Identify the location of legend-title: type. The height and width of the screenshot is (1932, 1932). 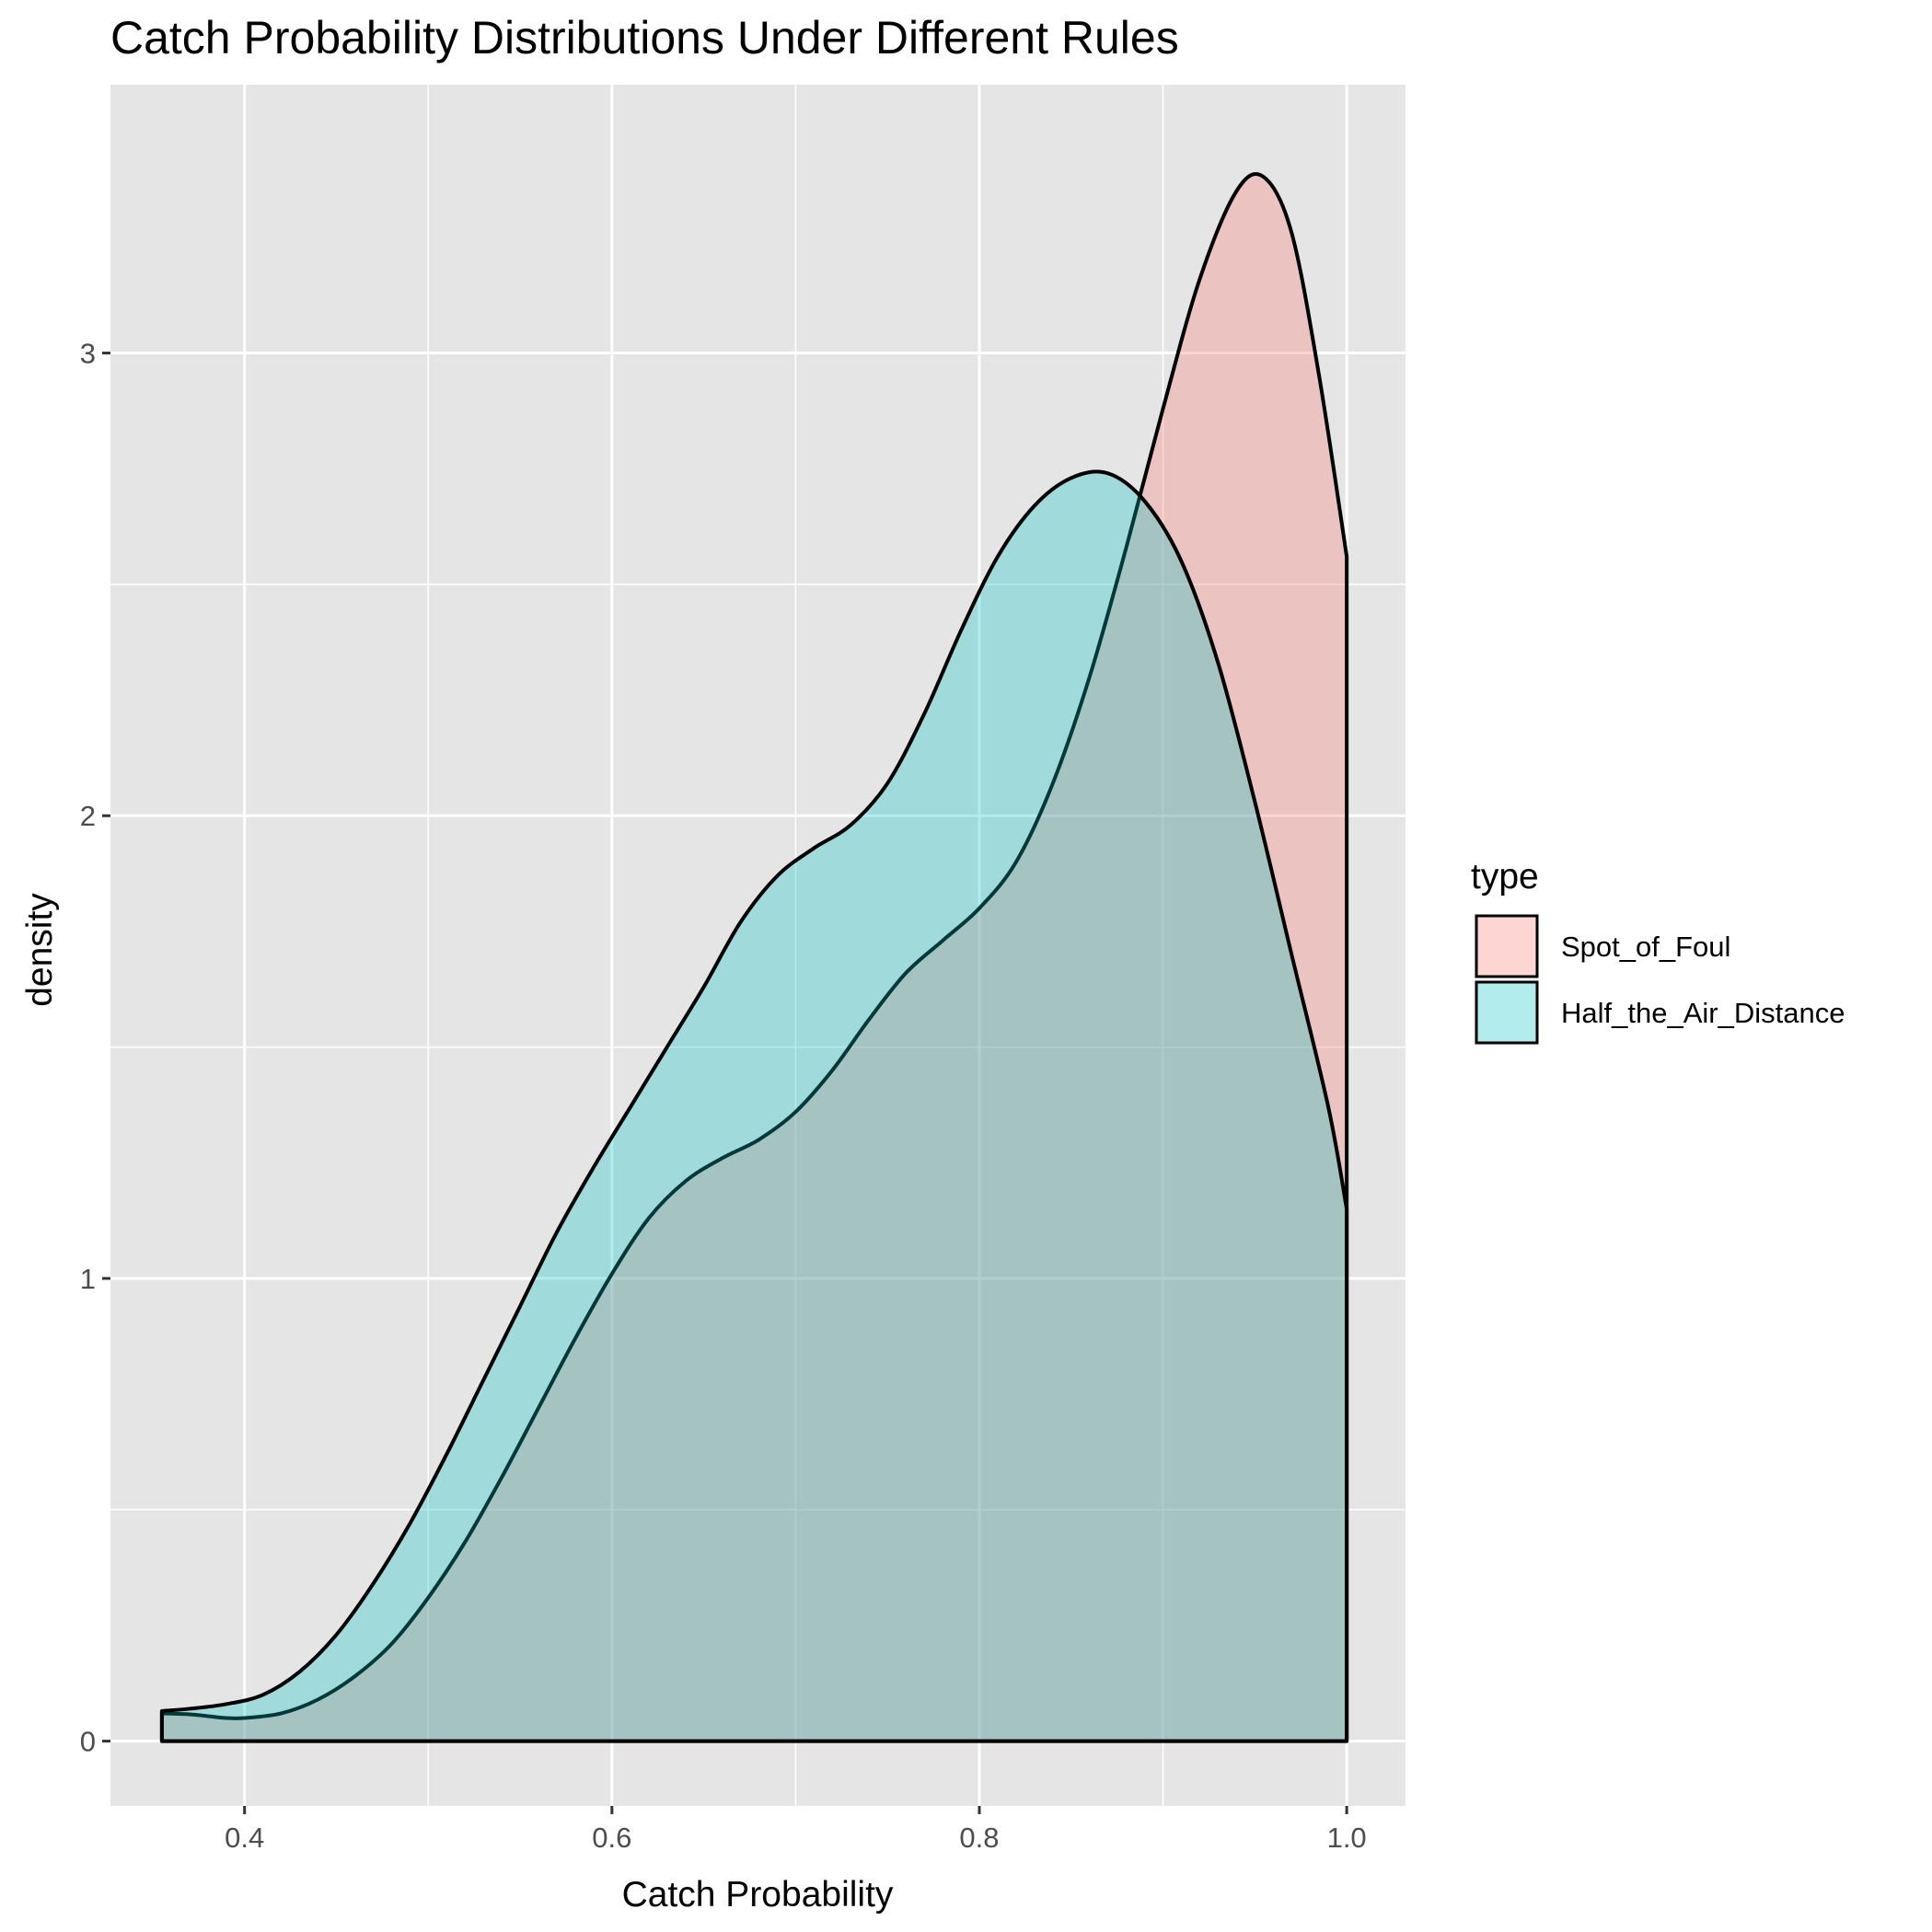
(1505, 877).